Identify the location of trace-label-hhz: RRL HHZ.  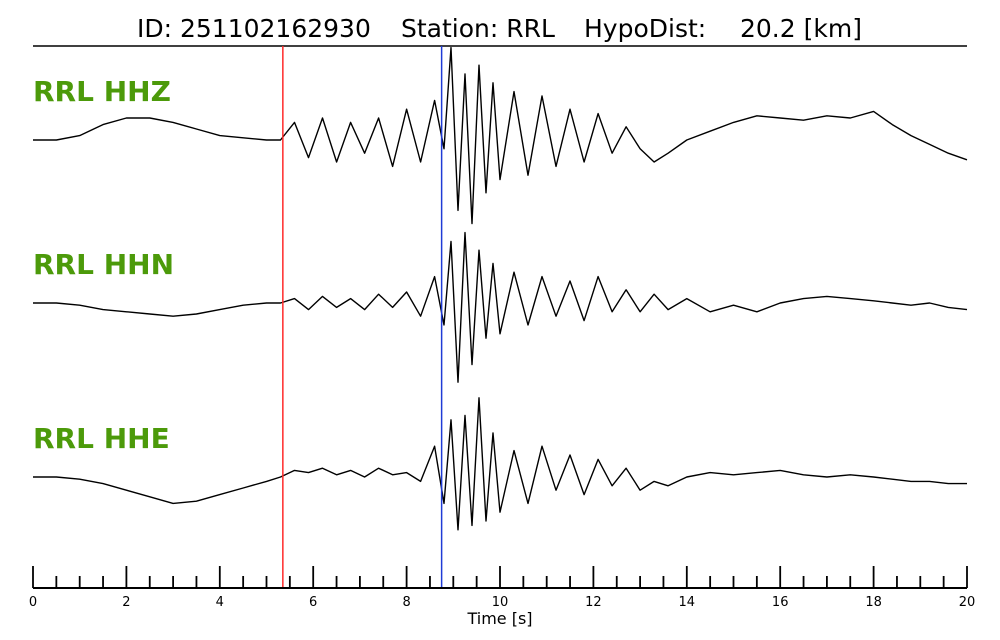
(102, 91).